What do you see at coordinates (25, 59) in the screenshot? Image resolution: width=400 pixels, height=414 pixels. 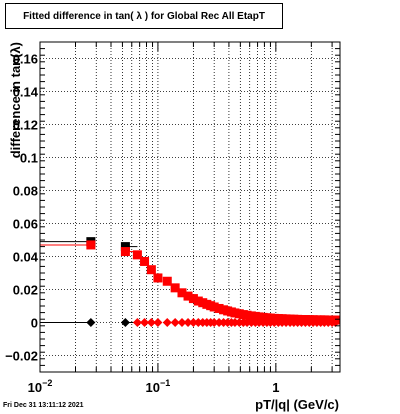 I see `y-tick-label: 0.16` at bounding box center [25, 59].